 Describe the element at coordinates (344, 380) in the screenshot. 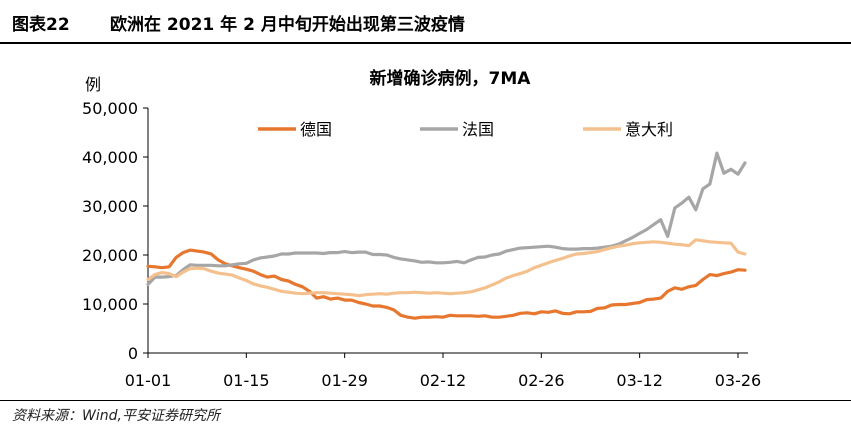

I see `x-tick-label: 01-29` at that location.